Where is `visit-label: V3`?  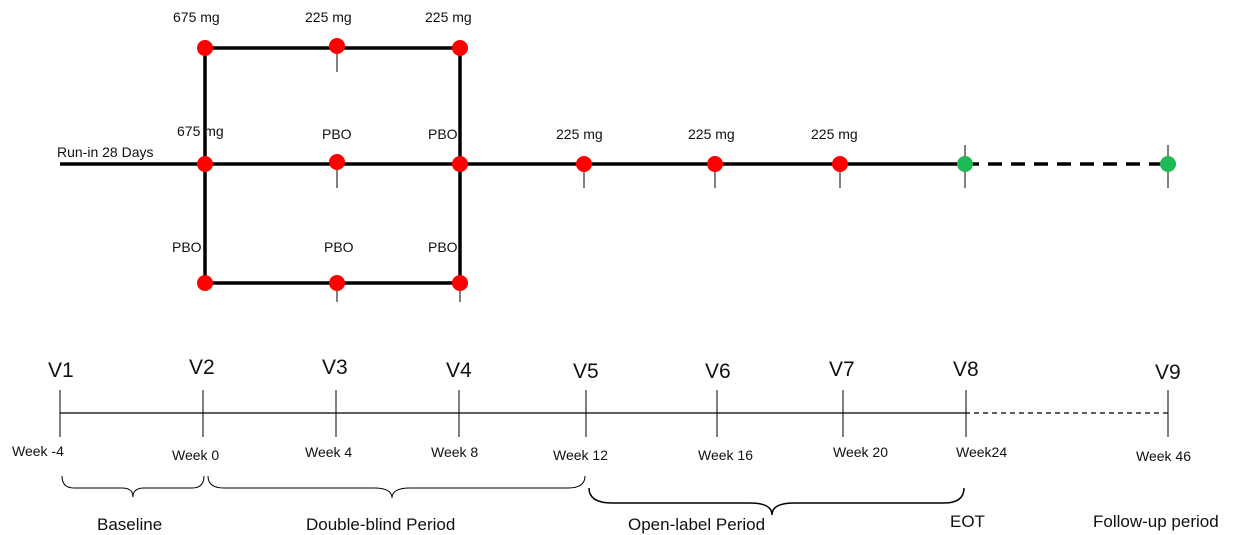 visit-label: V3 is located at coordinates (335, 367).